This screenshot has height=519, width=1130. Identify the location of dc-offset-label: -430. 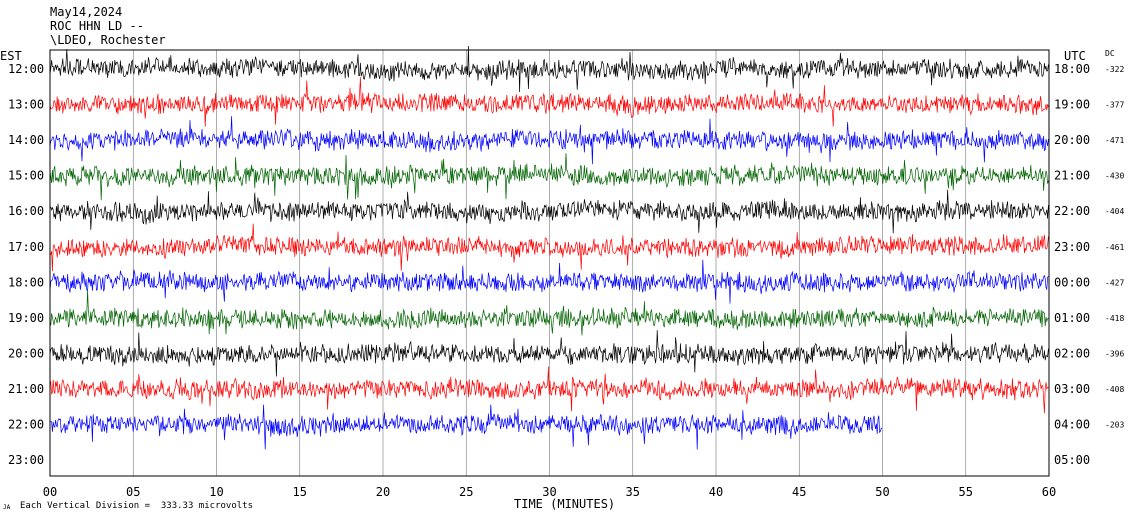
(1114, 176).